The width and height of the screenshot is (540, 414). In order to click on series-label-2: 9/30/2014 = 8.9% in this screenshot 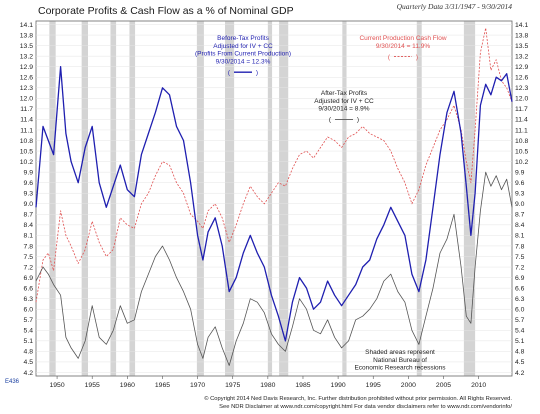, I will do `click(343, 109)`.